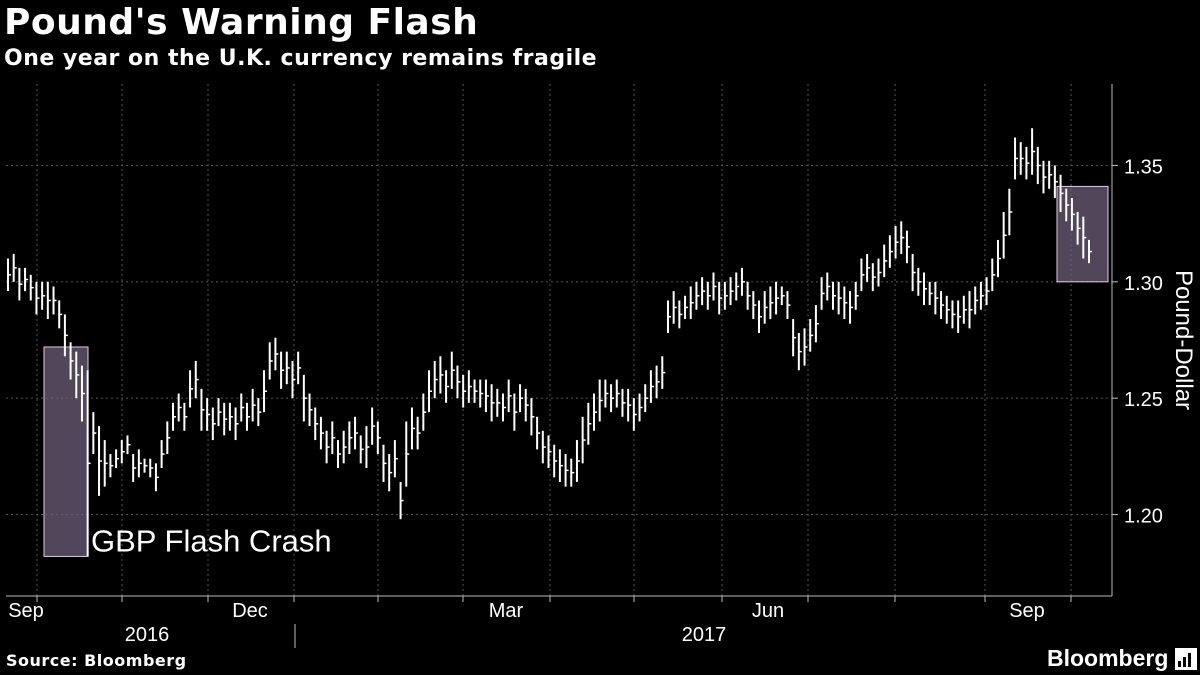 This screenshot has width=1200, height=675. I want to click on chart-title: Pound's Warning Flash, so click(241, 22).